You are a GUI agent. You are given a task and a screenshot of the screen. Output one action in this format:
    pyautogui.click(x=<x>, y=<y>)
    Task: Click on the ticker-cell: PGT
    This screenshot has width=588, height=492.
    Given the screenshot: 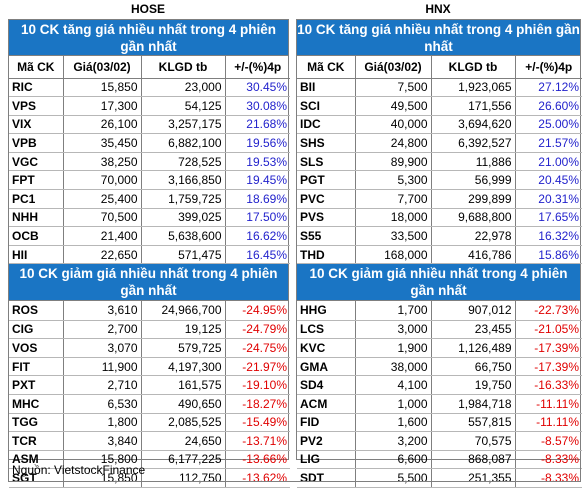 What is the action you would take?
    pyautogui.click(x=326, y=180)
    